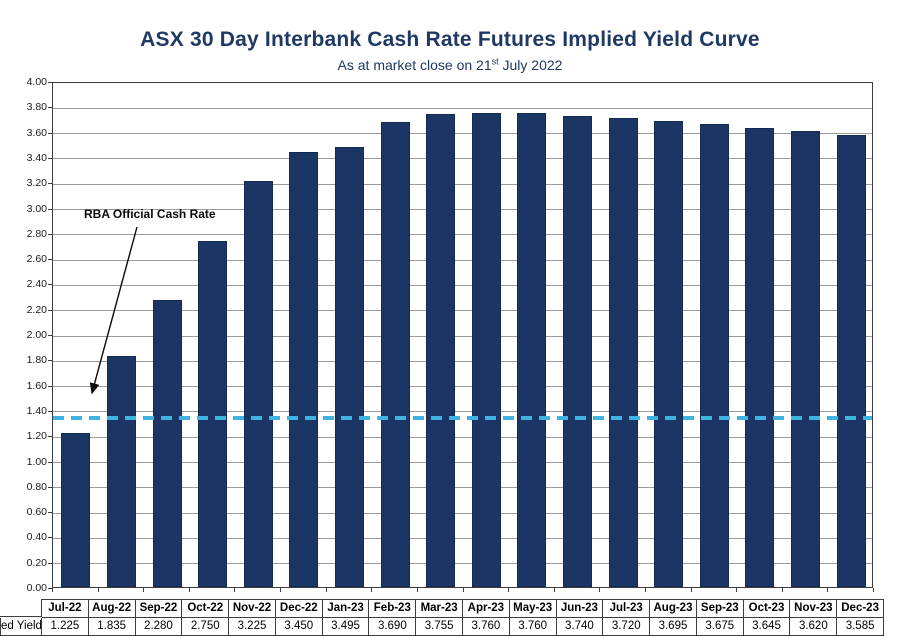 Image resolution: width=900 pixels, height=637 pixels. Describe the element at coordinates (21, 627) in the screenshot. I see `table-row-label: ed Yield` at that location.